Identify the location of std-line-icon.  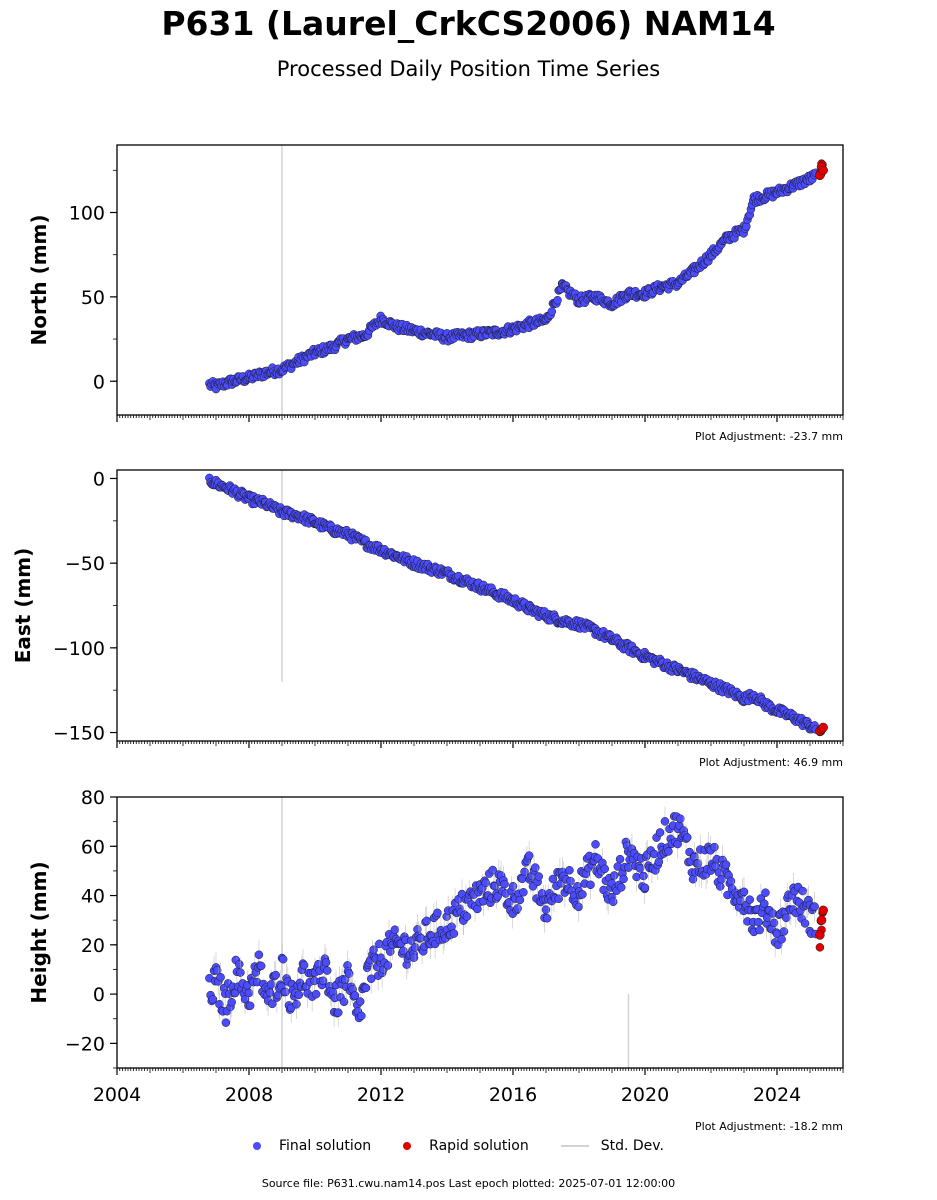
(574, 1146).